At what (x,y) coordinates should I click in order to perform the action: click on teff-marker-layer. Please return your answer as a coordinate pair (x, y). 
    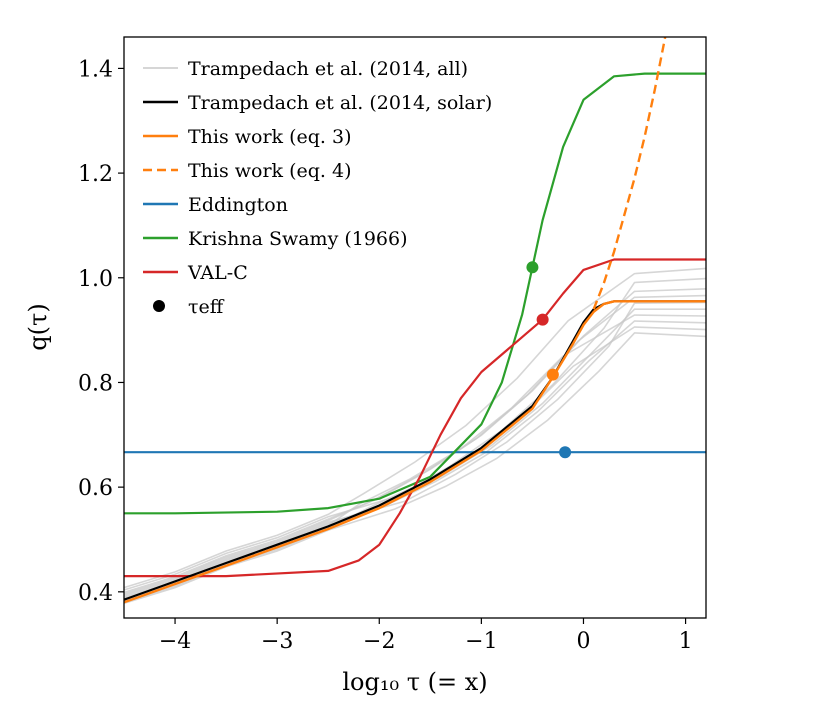
    Looking at the image, I should click on (549, 360).